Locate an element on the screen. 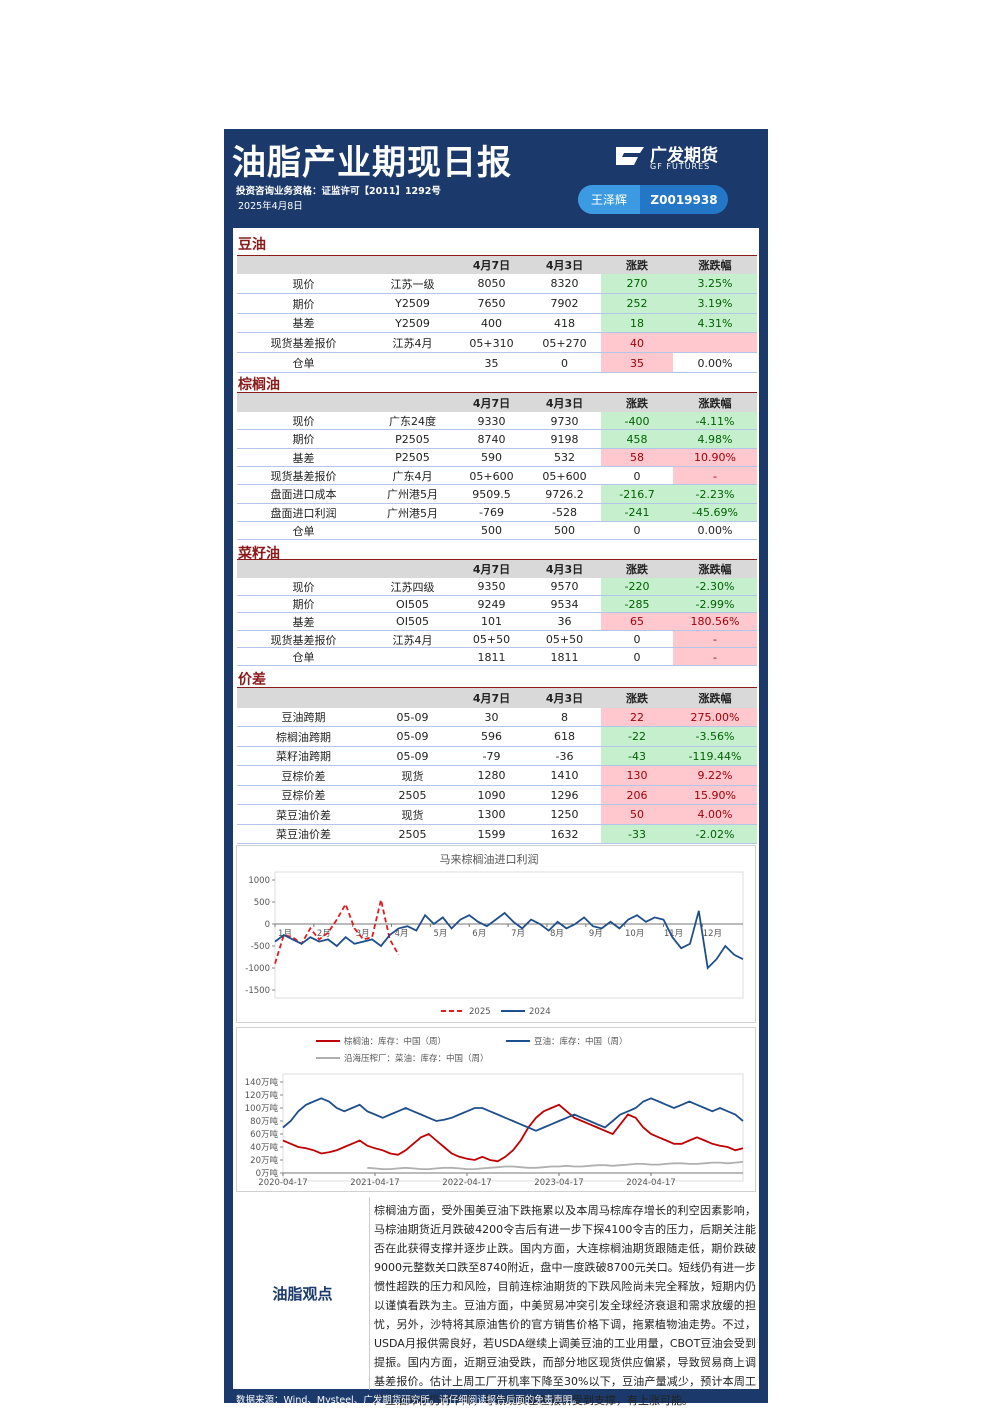 This screenshot has width=992, height=1410. y-tick-label: -1000 is located at coordinates (257, 969).